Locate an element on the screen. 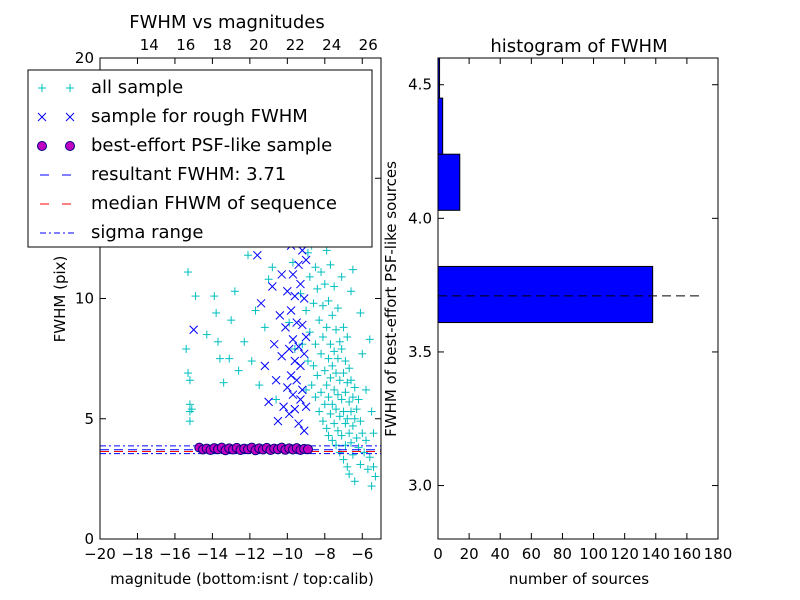  top-tick-label: 18 is located at coordinates (222, 45).